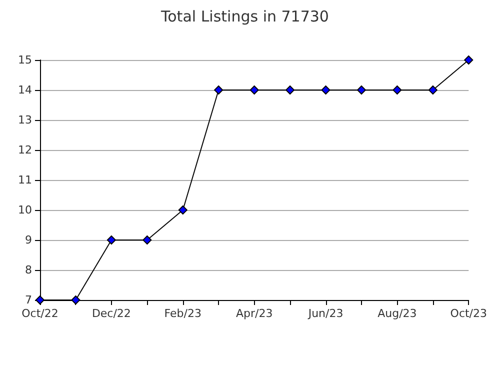  What do you see at coordinates (111, 313) in the screenshot?
I see `x-tick-label: Dec/22` at bounding box center [111, 313].